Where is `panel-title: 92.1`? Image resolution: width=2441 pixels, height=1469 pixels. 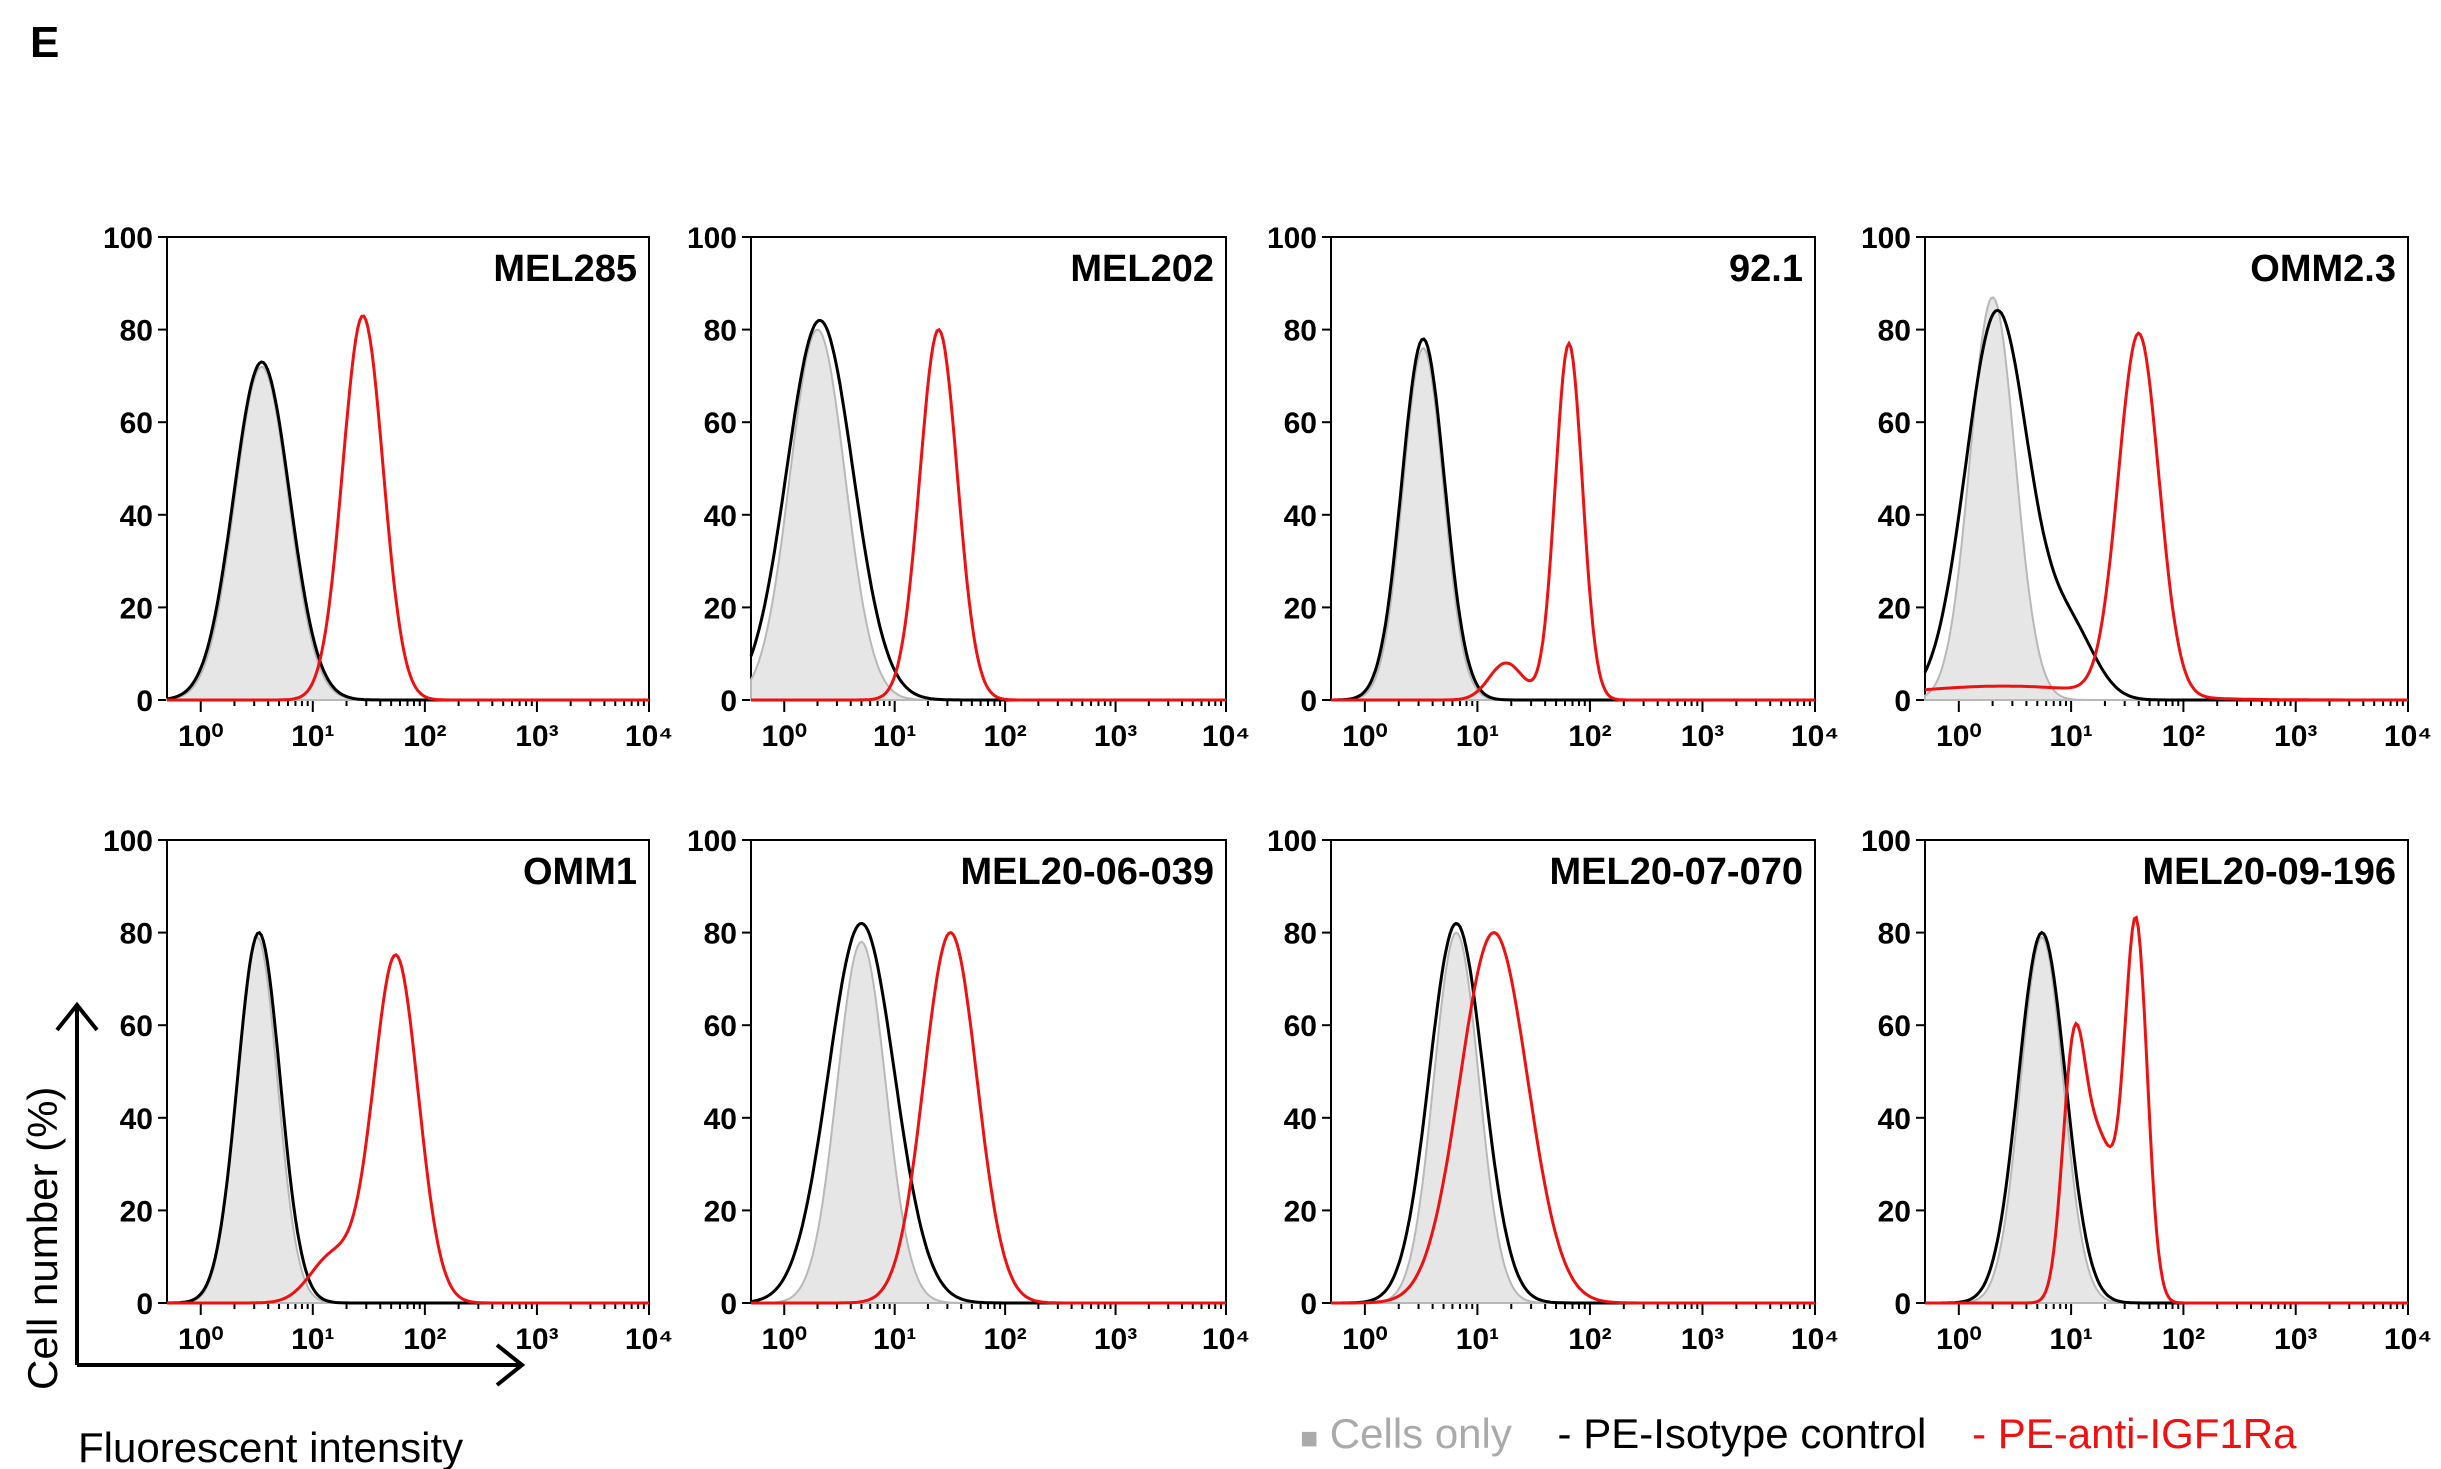 panel-title: 92.1 is located at coordinates (1766, 269).